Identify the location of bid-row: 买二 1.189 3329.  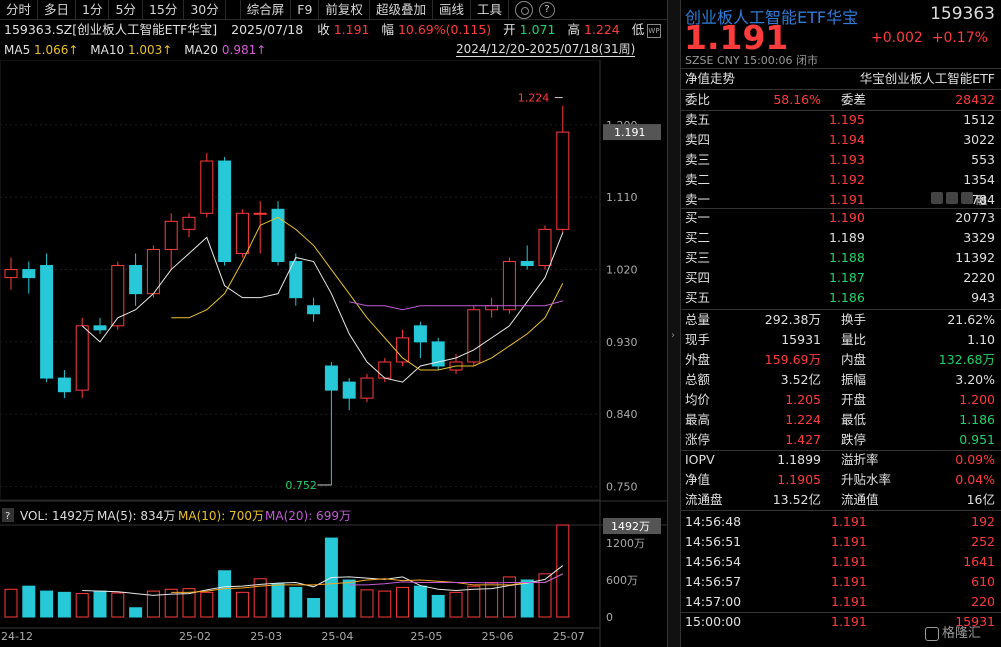
(841, 238).